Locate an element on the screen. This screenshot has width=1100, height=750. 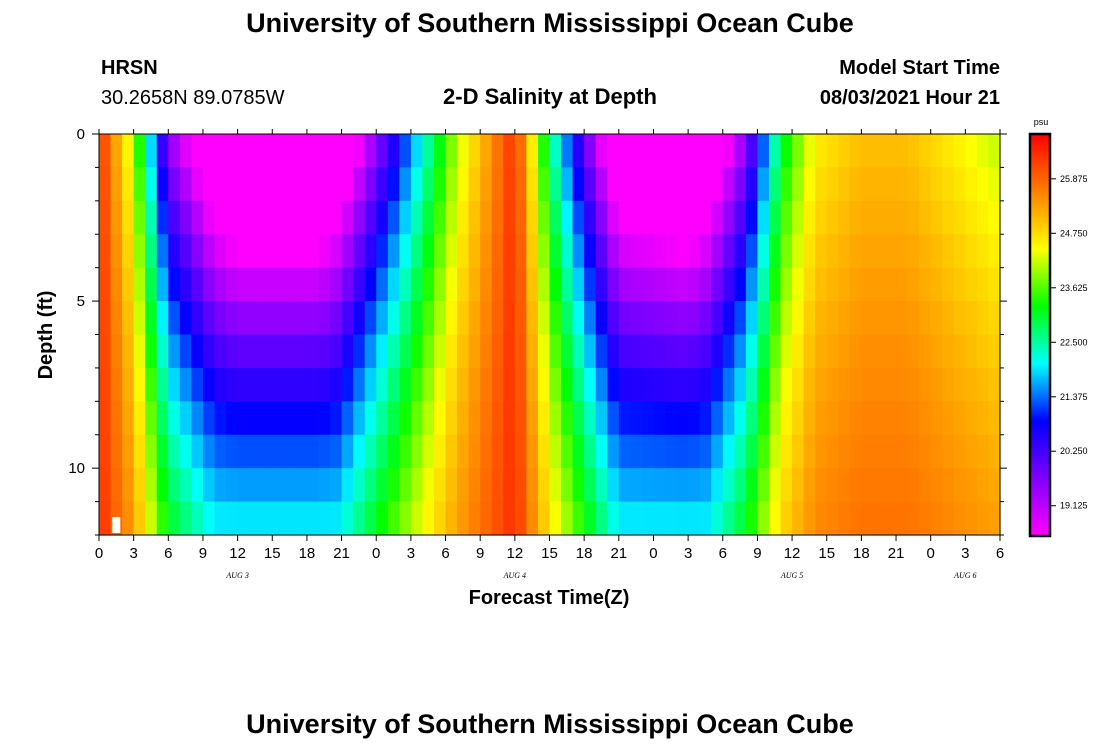
colorbar-label: 25.875 is located at coordinates (1074, 179).